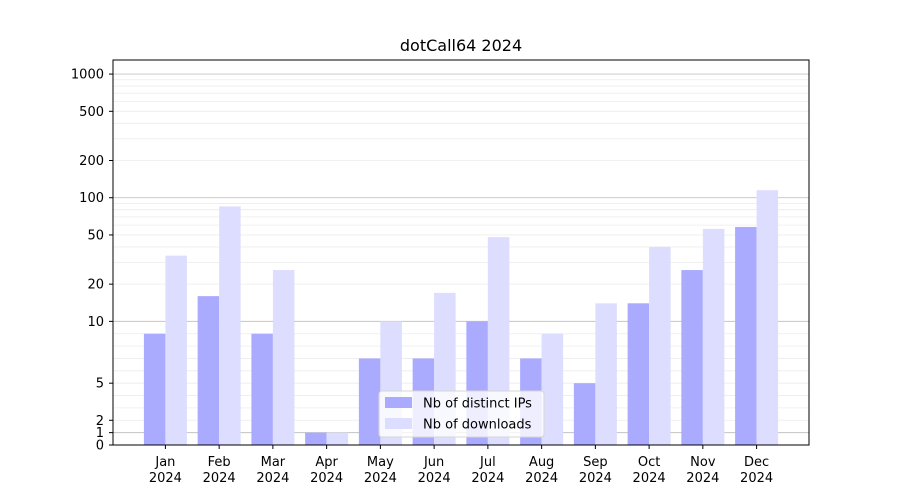 This screenshot has width=900, height=504. I want to click on y-tick-label: 200, so click(91, 161).